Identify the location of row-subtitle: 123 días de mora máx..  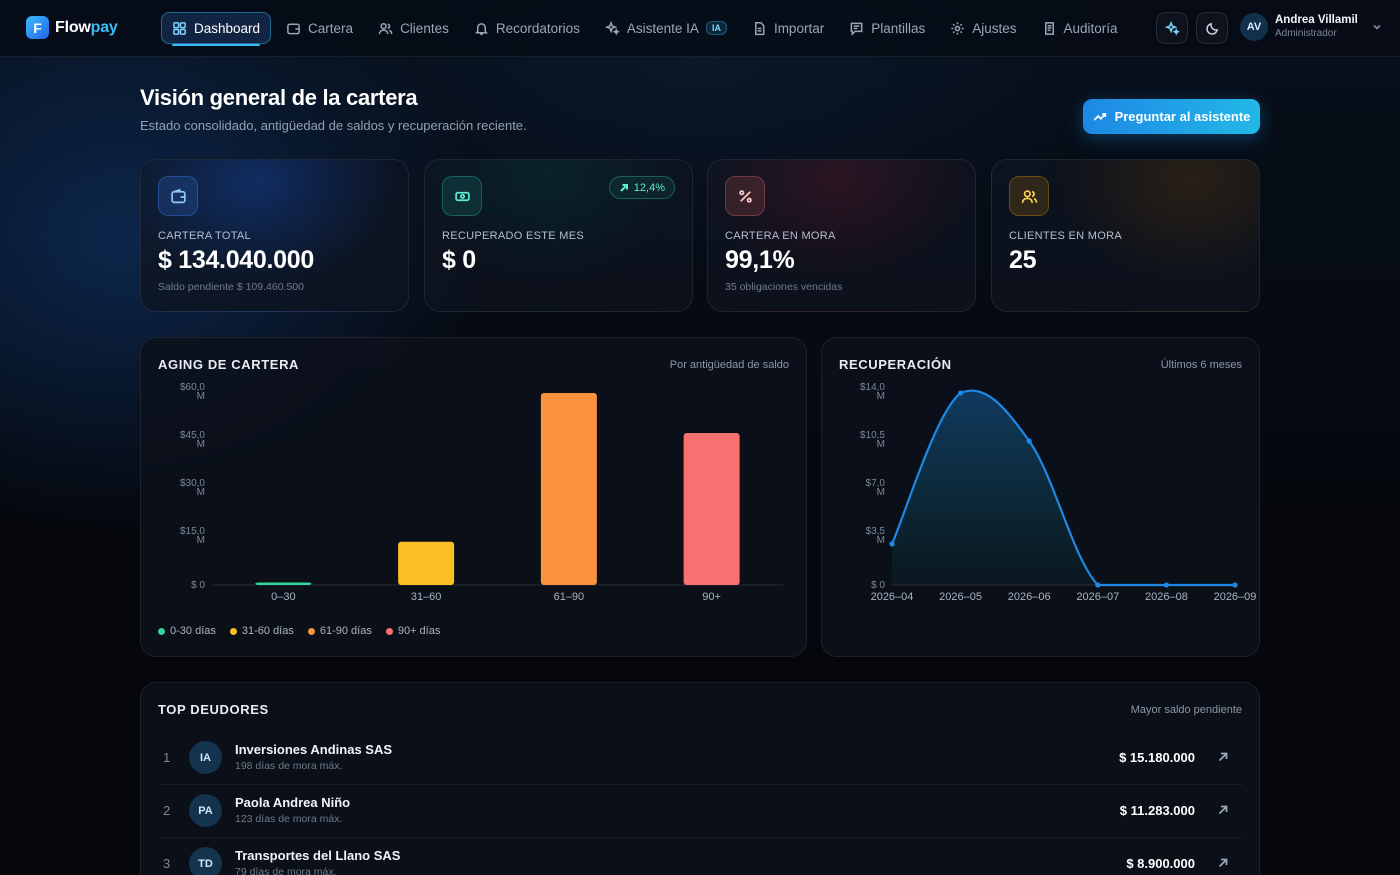
(289, 819).